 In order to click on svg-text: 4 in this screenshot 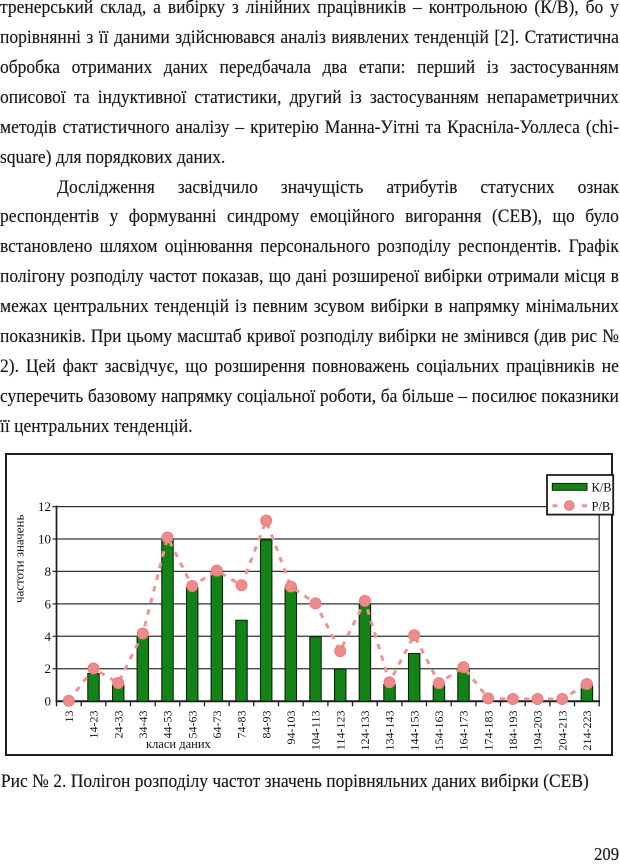, I will do `click(48, 636)`.